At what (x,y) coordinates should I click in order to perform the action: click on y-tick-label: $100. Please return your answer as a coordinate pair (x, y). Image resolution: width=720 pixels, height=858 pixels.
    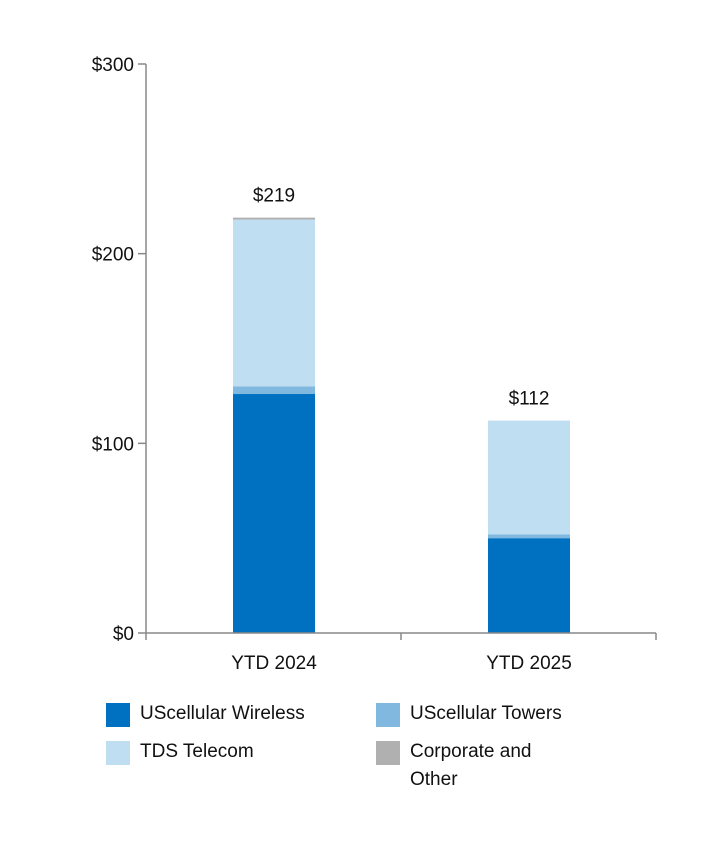
    Looking at the image, I should click on (113, 444).